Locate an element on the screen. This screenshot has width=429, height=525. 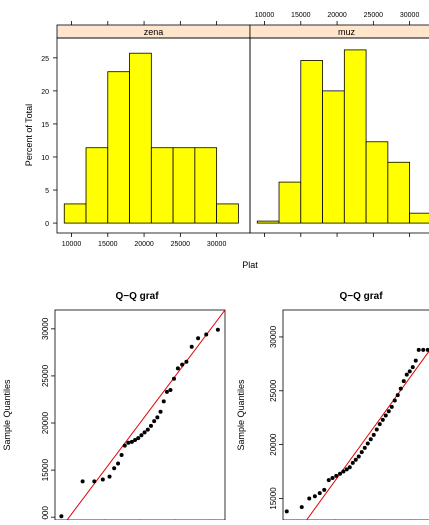
histogram-x-tick-label-bottom: 15000 is located at coordinates (108, 244).